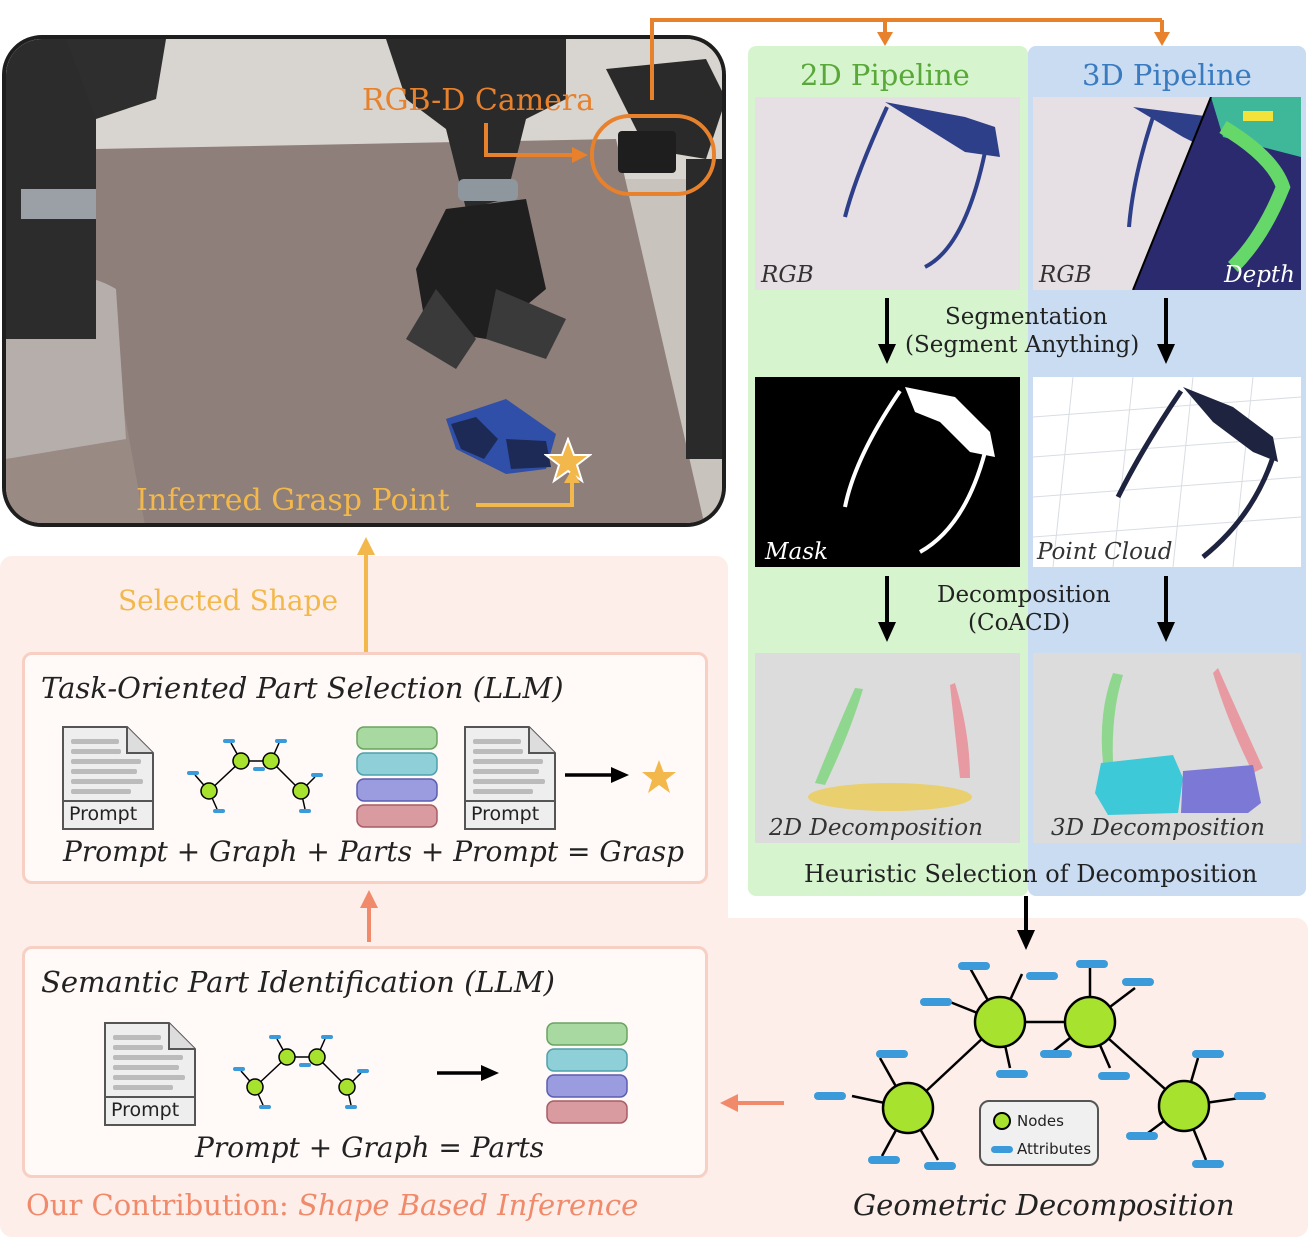  I want to click on rgb-image-2d: RGB, so click(887, 193).